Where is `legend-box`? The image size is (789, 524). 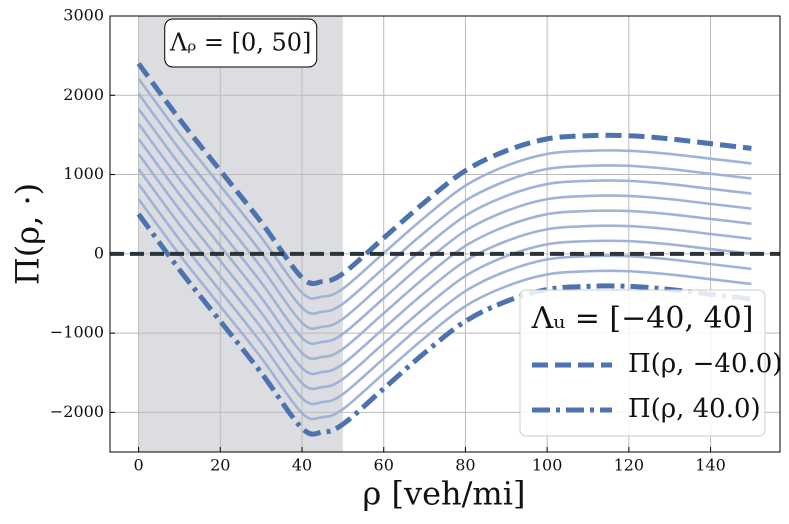 legend-box is located at coordinates (642, 363).